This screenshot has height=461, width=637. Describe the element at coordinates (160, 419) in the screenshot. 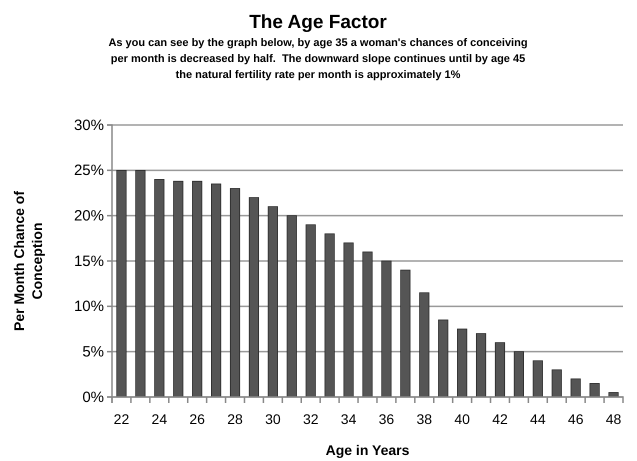

I see `x-tick-label: 24` at that location.